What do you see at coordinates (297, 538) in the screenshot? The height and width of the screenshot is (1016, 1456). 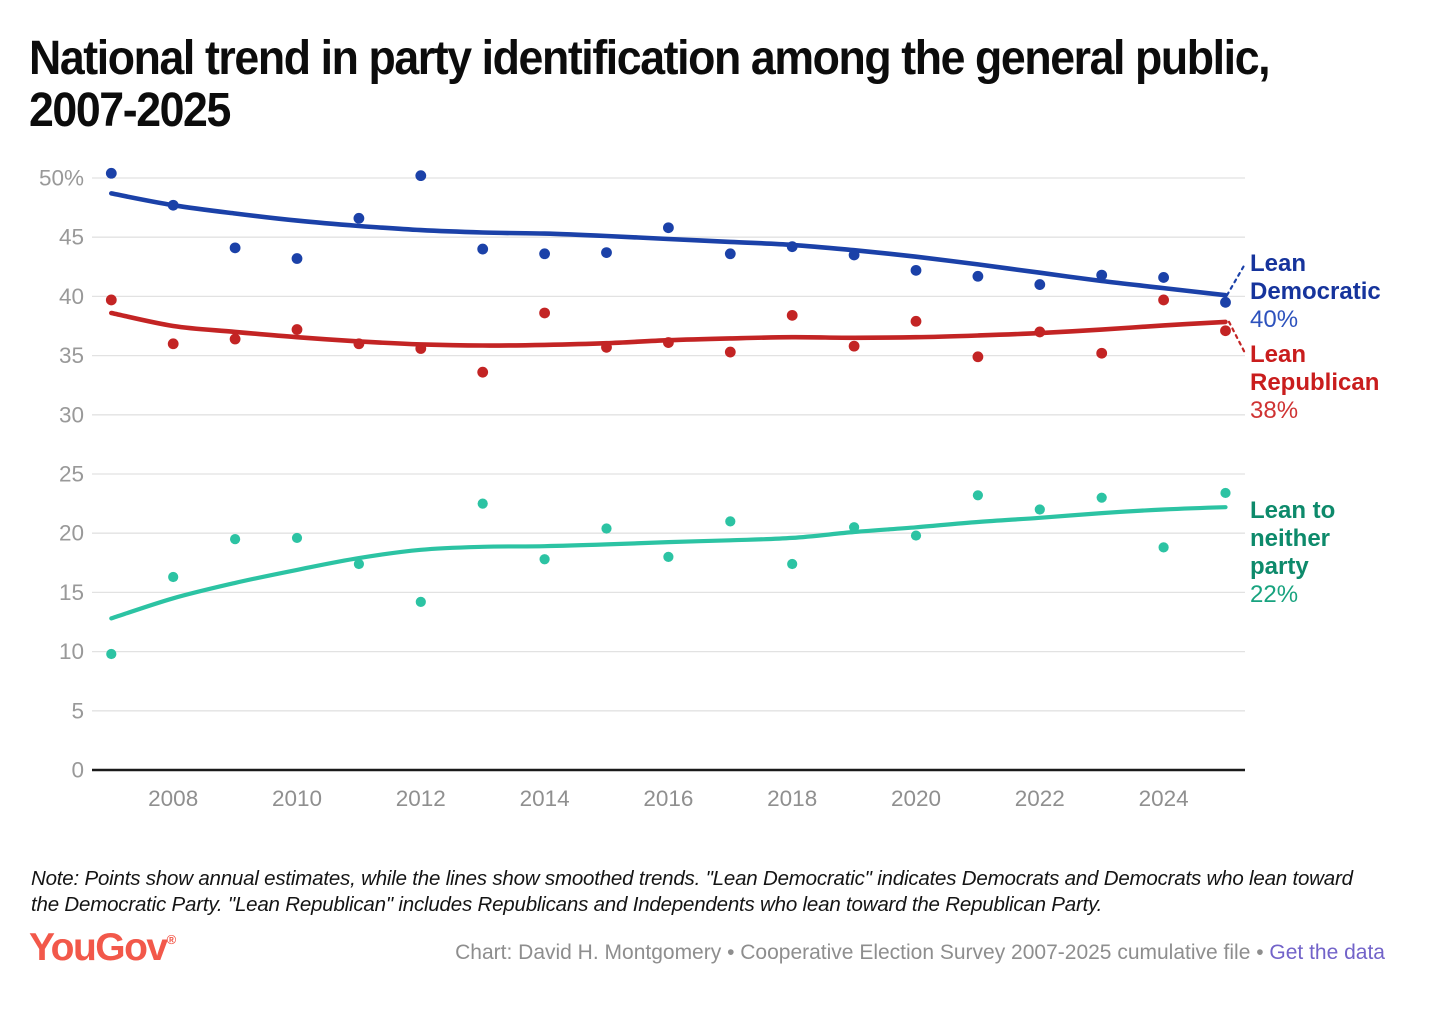 I see `data-point-lean-to-neither-party-2010` at bounding box center [297, 538].